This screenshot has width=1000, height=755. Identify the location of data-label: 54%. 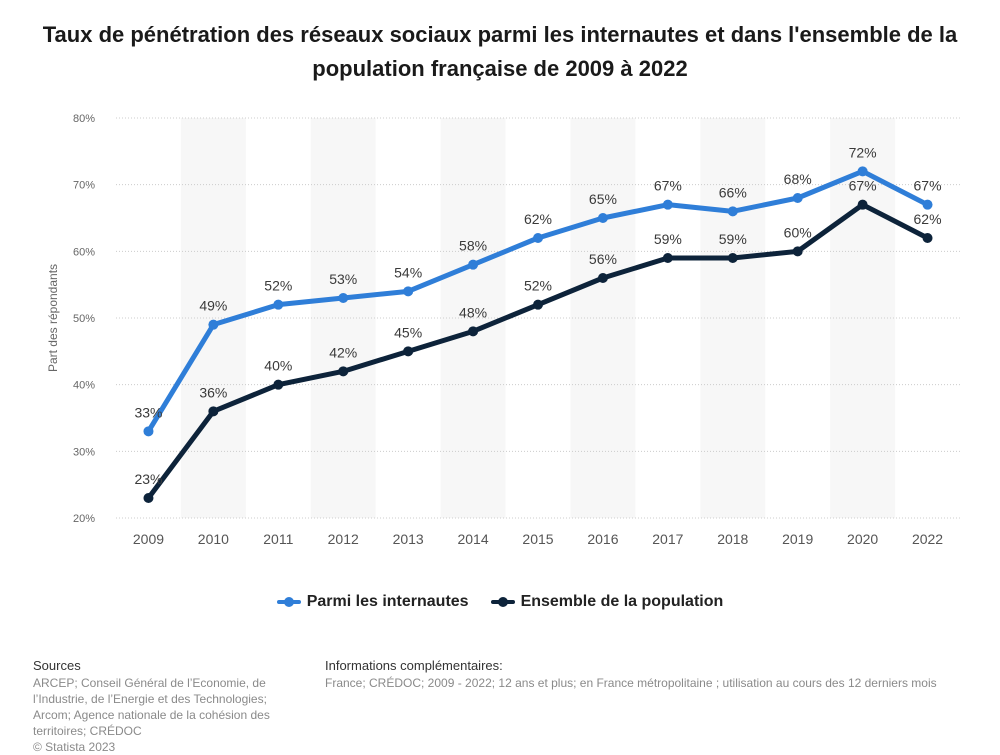
(408, 272).